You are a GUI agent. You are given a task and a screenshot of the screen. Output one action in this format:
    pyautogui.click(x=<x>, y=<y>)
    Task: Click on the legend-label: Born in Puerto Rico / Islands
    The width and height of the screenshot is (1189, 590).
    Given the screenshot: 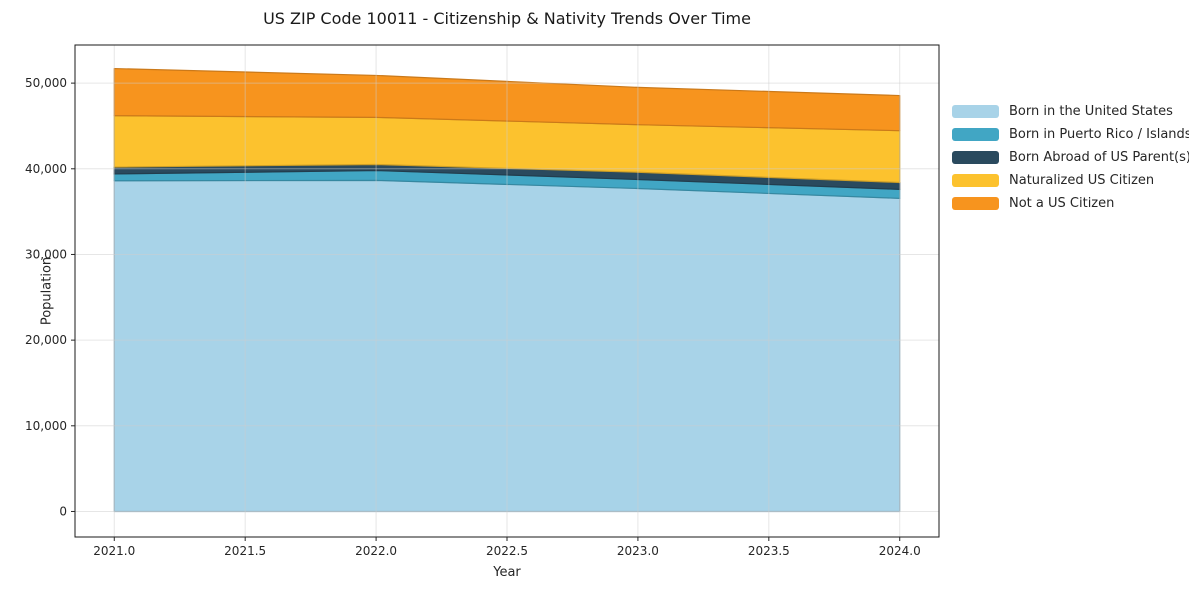 What is the action you would take?
    pyautogui.click(x=1099, y=134)
    